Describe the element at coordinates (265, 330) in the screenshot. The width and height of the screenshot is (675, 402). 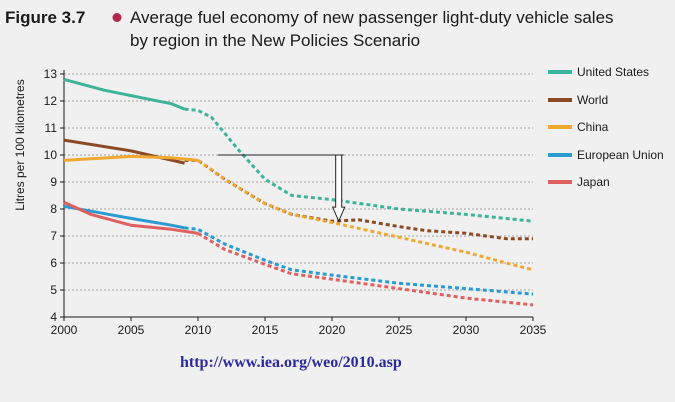
I see `x-tick-2015: 2015` at that location.